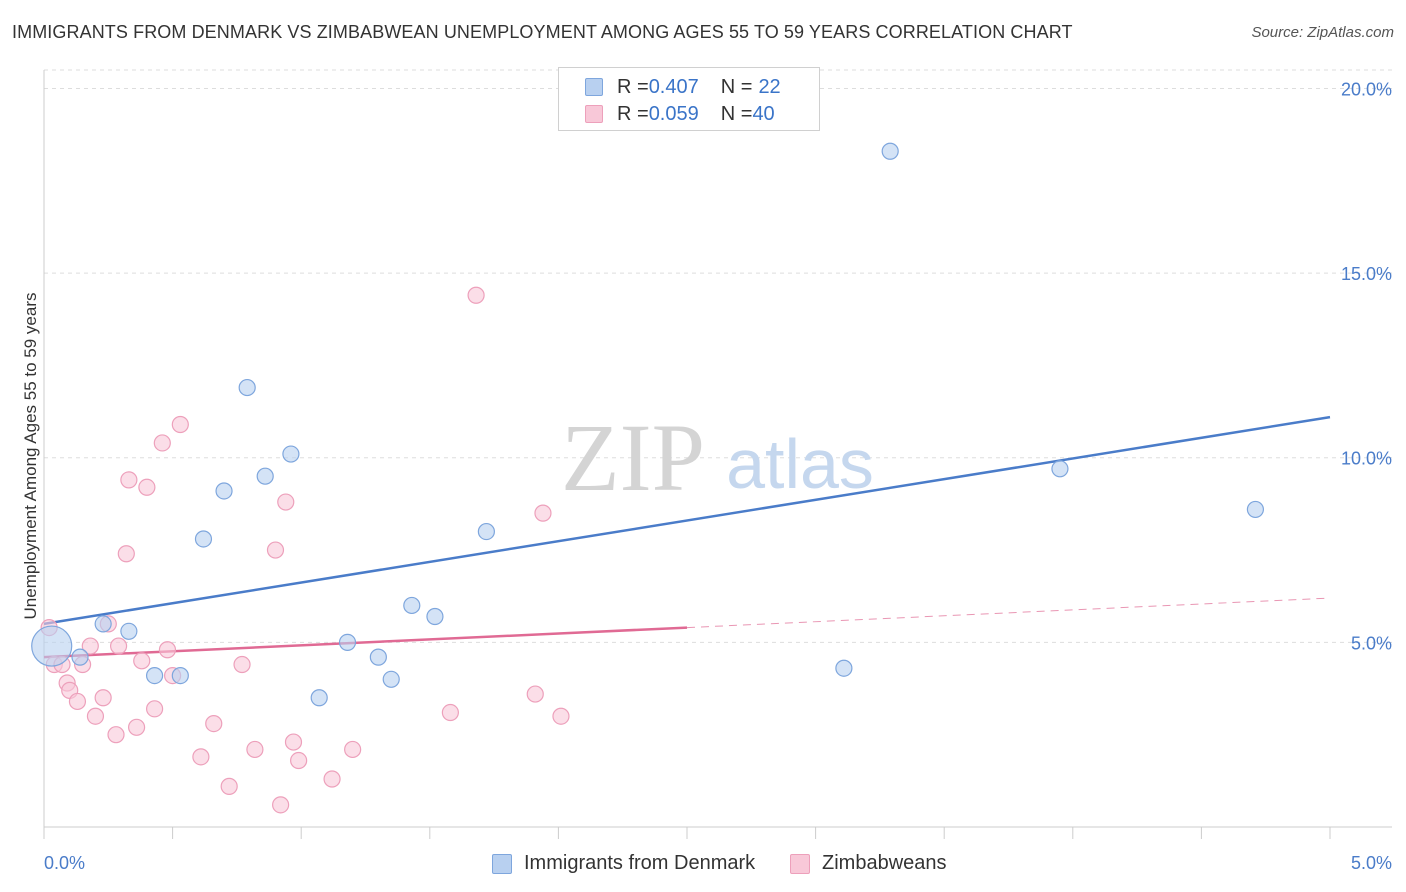 This screenshot has height=892, width=1406. What do you see at coordinates (884, 863) in the screenshot?
I see `bottom-legend-label-zimbabwe: Zimbabweans` at bounding box center [884, 863].